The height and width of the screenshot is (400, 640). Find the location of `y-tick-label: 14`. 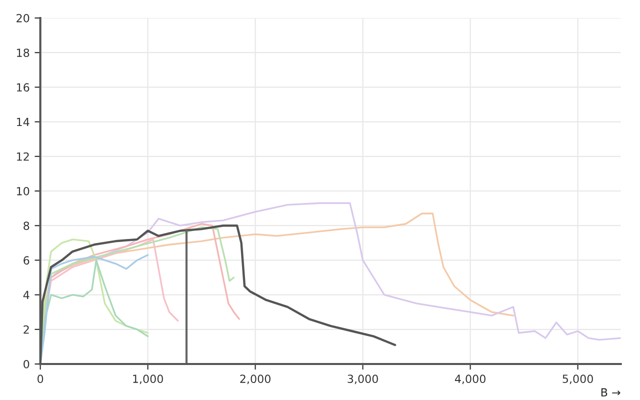

y-tick-label: 14 is located at coordinates (23, 122).